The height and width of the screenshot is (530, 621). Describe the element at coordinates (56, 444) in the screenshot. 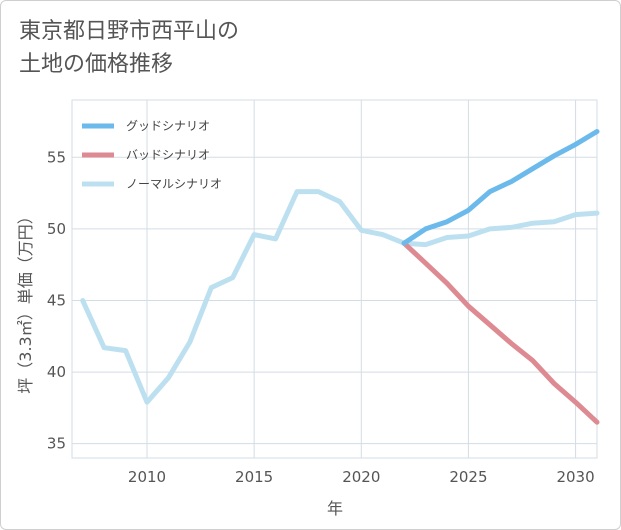

I see `y-tick-label: 35` at that location.